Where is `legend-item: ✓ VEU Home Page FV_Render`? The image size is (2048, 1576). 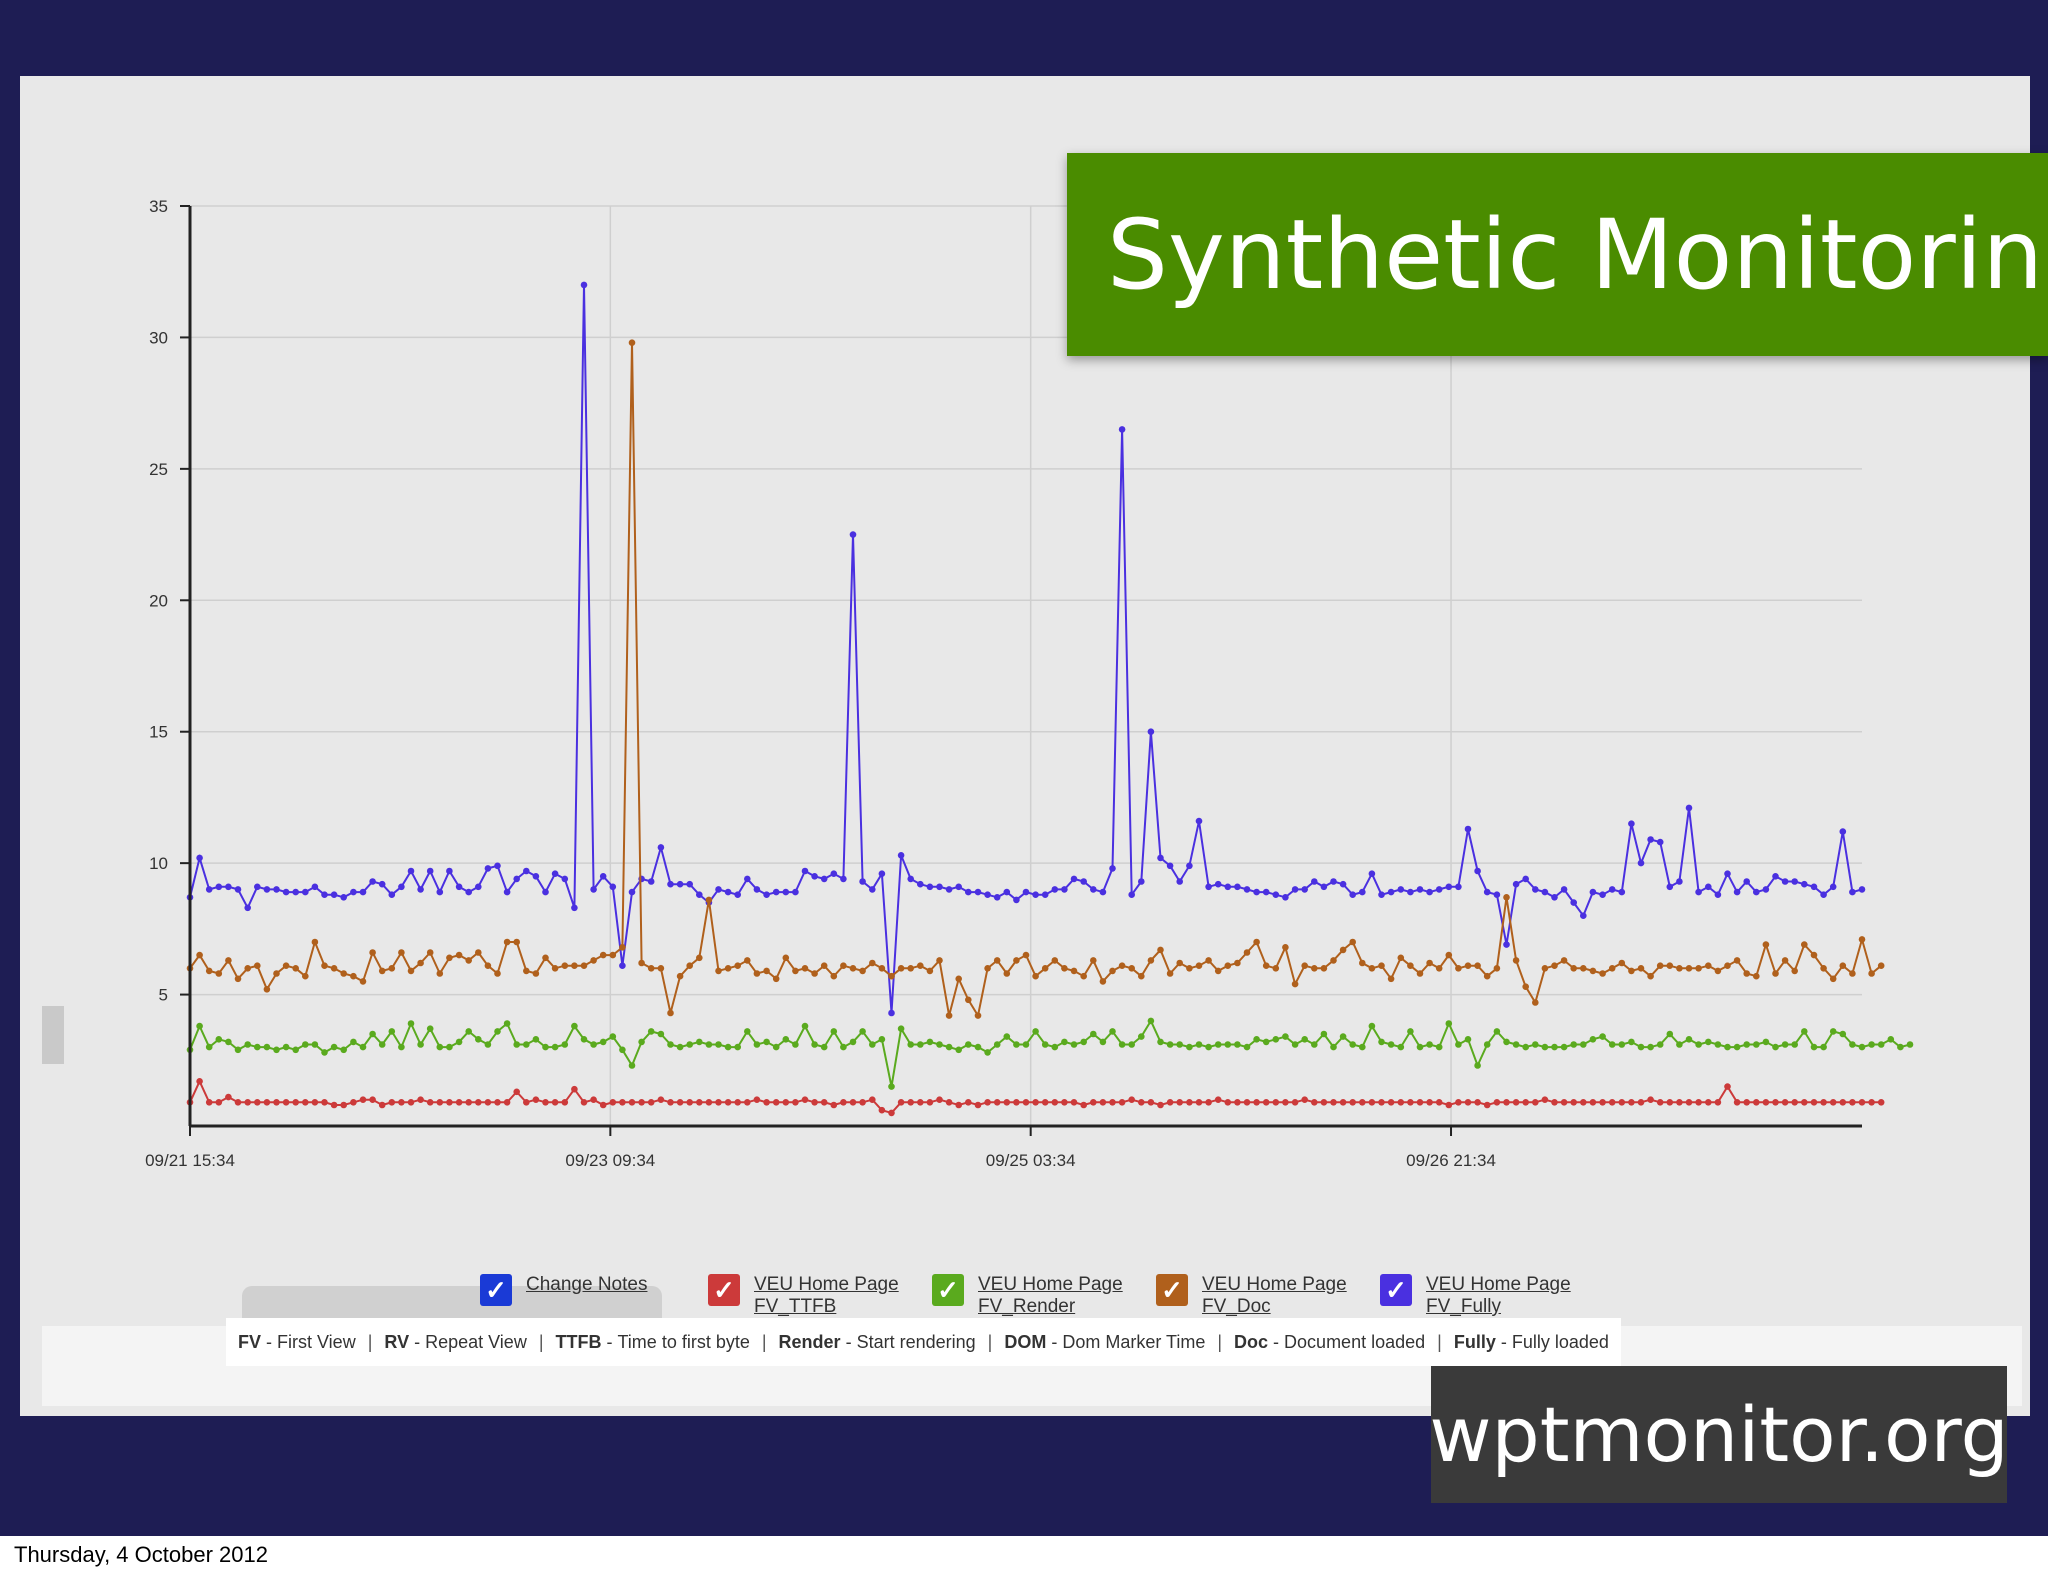
legend-item: ✓ VEU Home Page FV_Render is located at coordinates (1027, 1302).